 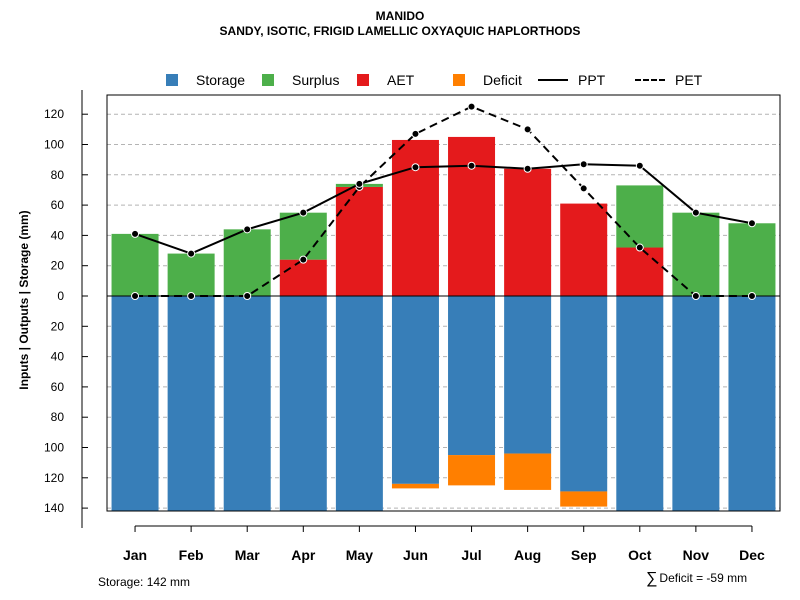 I want to click on legend-line-pet, so click(x=650, y=80).